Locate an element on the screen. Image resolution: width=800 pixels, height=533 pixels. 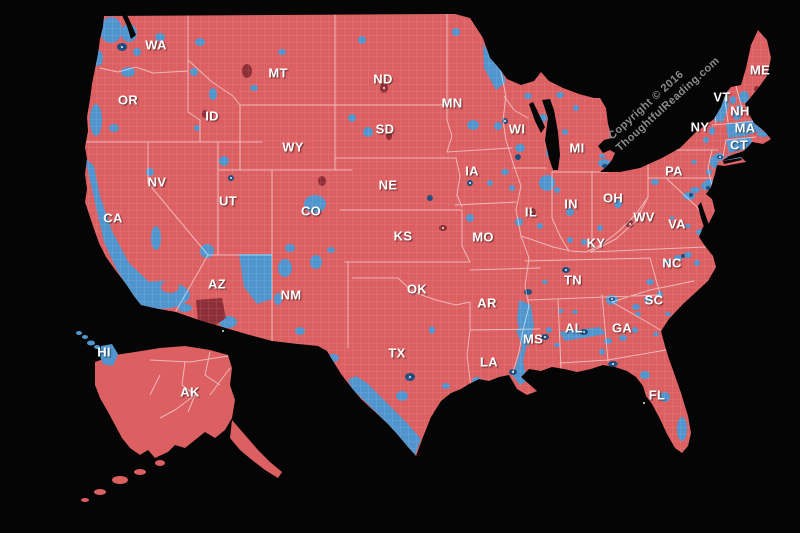
state-label-va: VA is located at coordinates (677, 223).